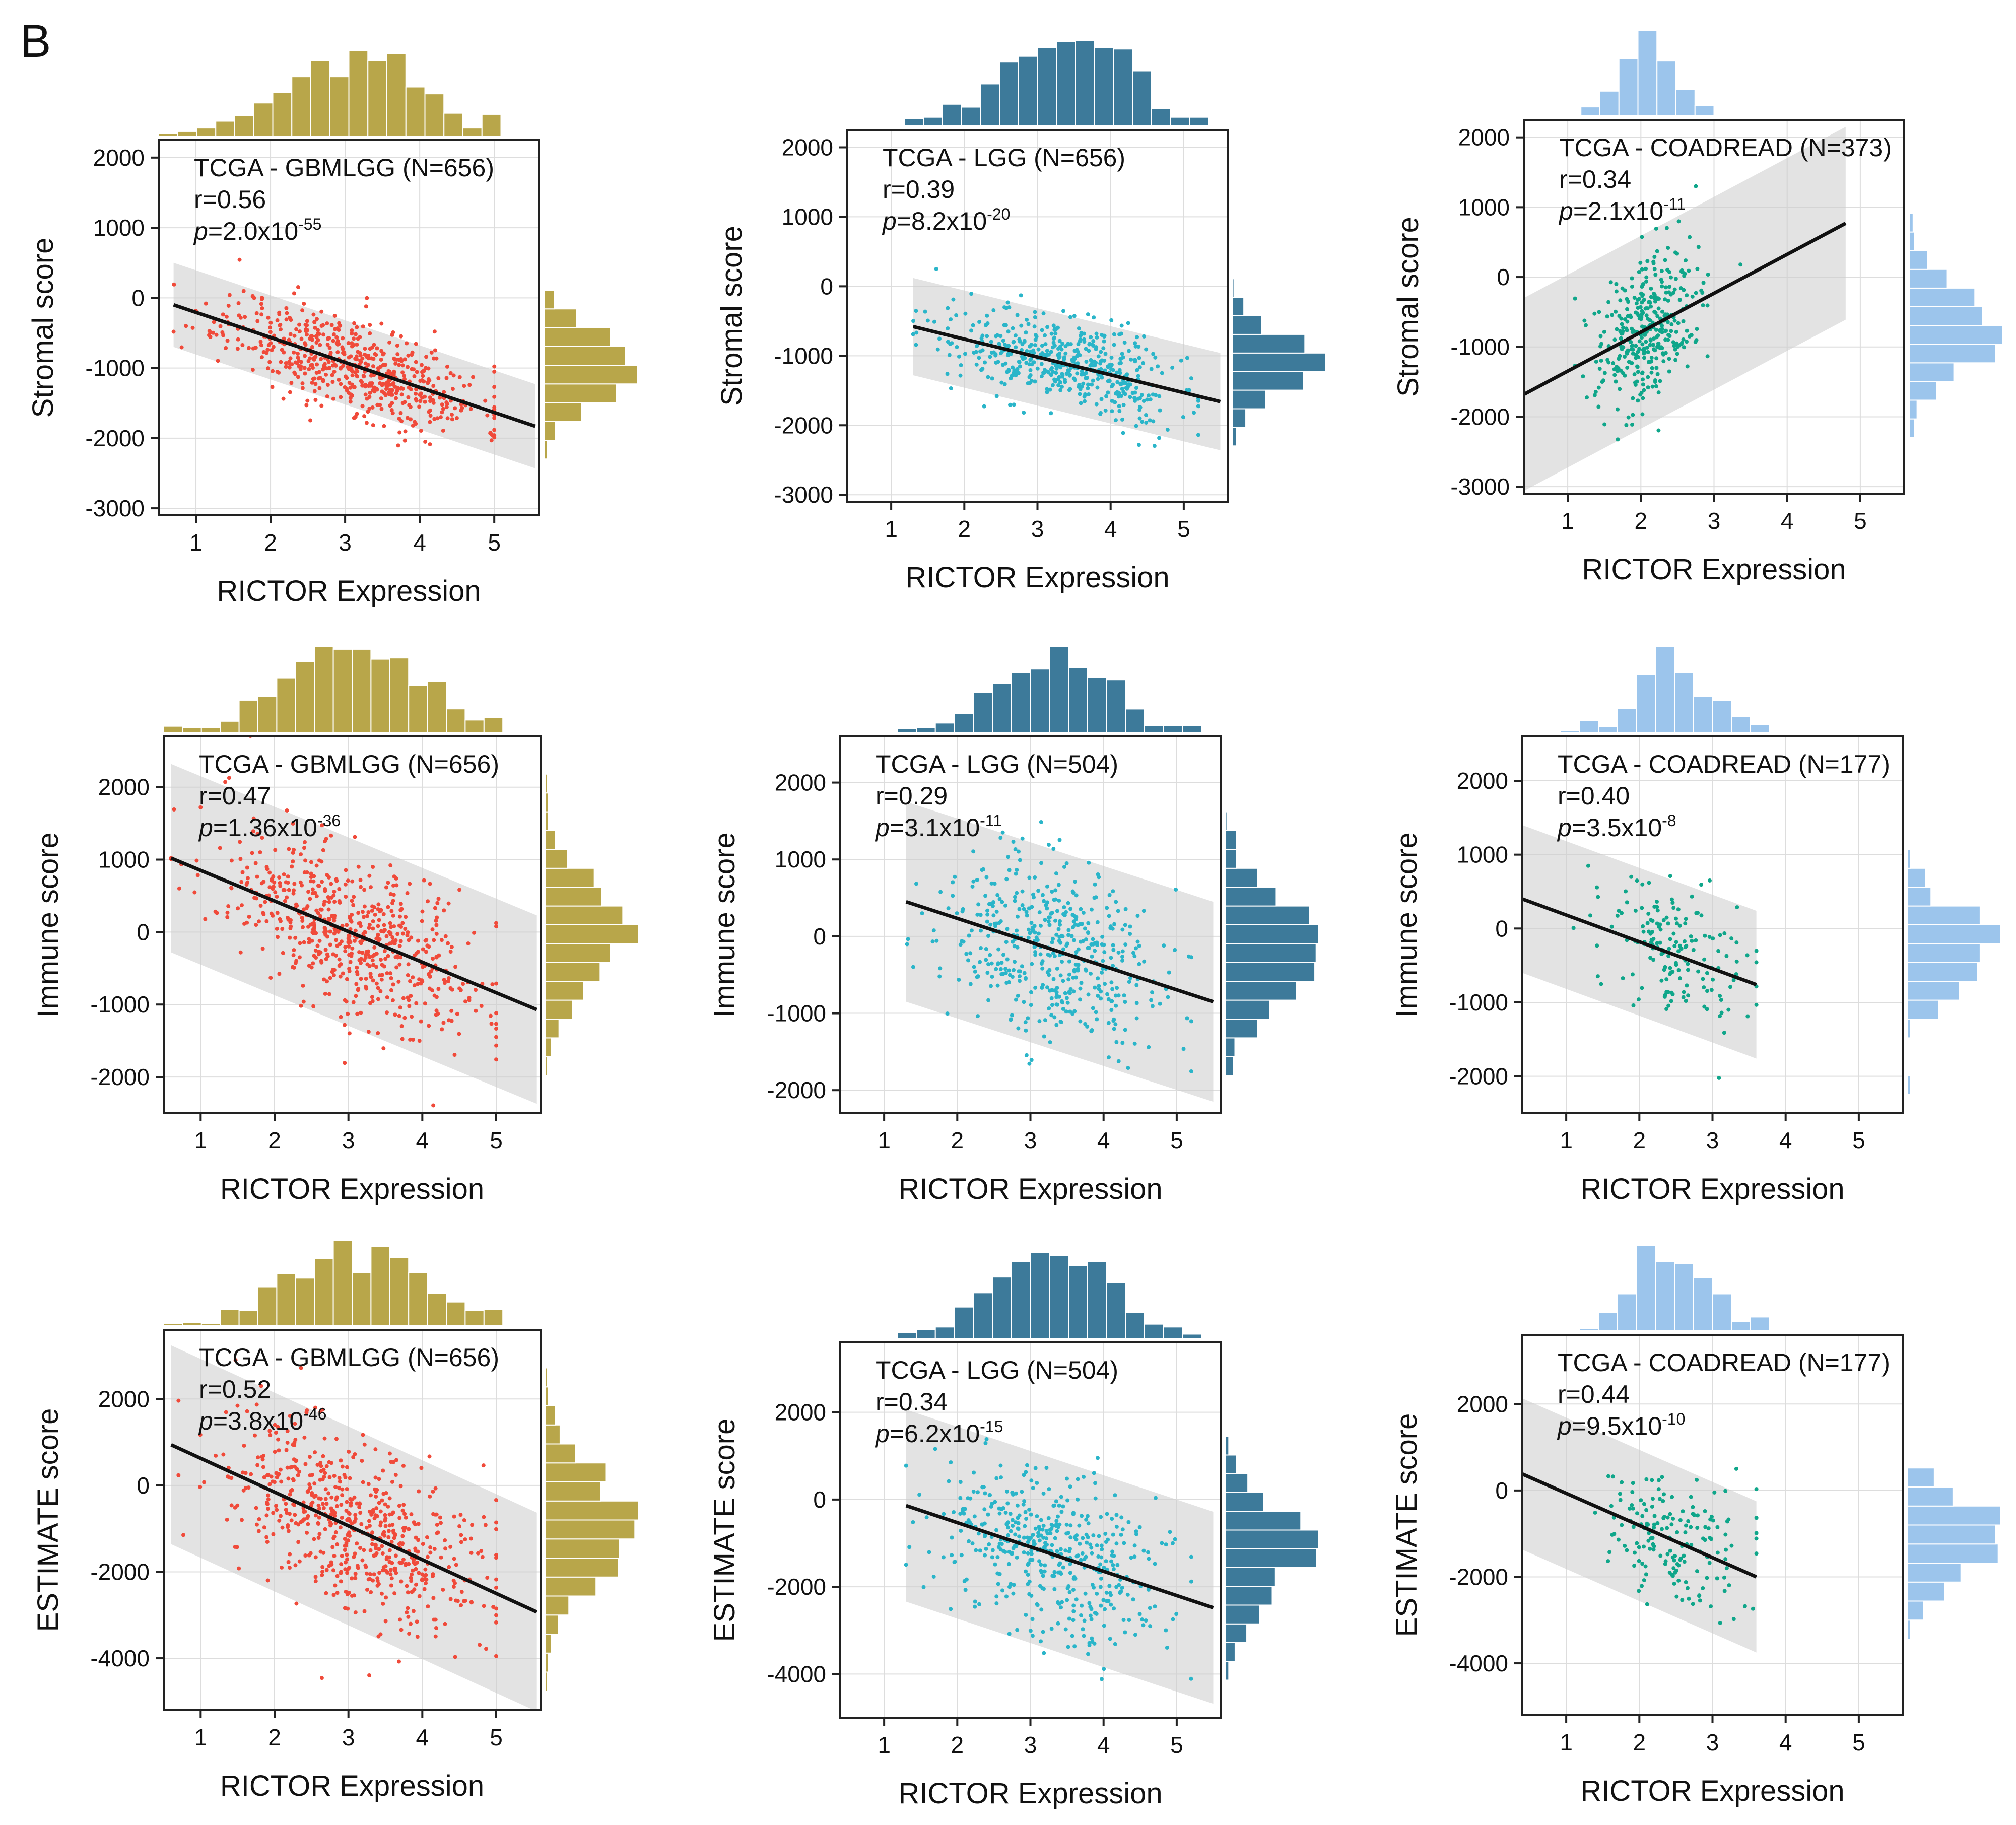  I want to click on y-axis-label: Immune score, so click(48, 924).